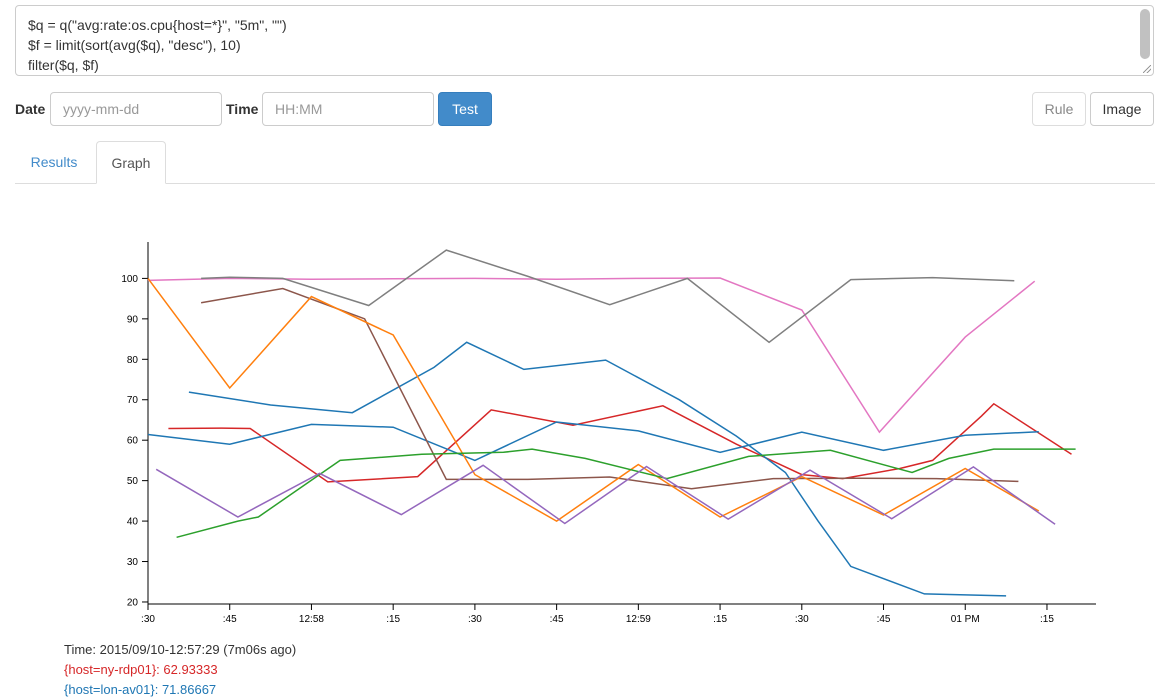 The image size is (1164, 700). I want to click on y-tick-label: 70, so click(133, 400).